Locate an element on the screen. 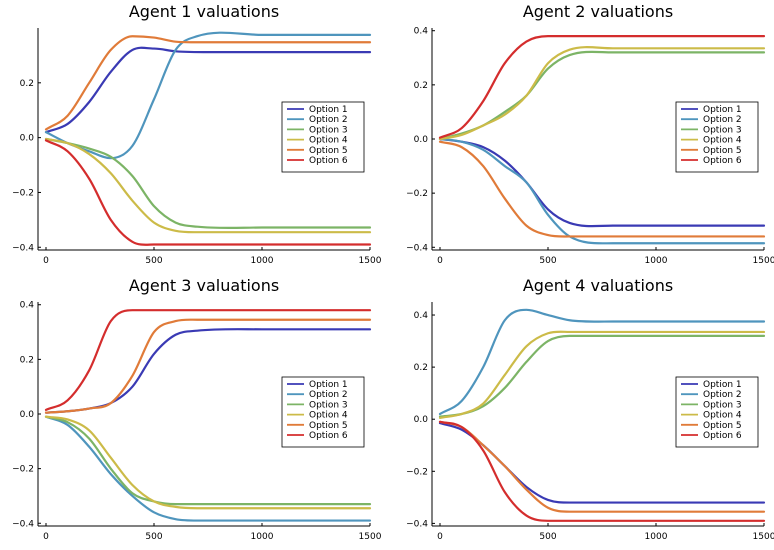  chart-title: Agent 3 valuations is located at coordinates (204, 285).